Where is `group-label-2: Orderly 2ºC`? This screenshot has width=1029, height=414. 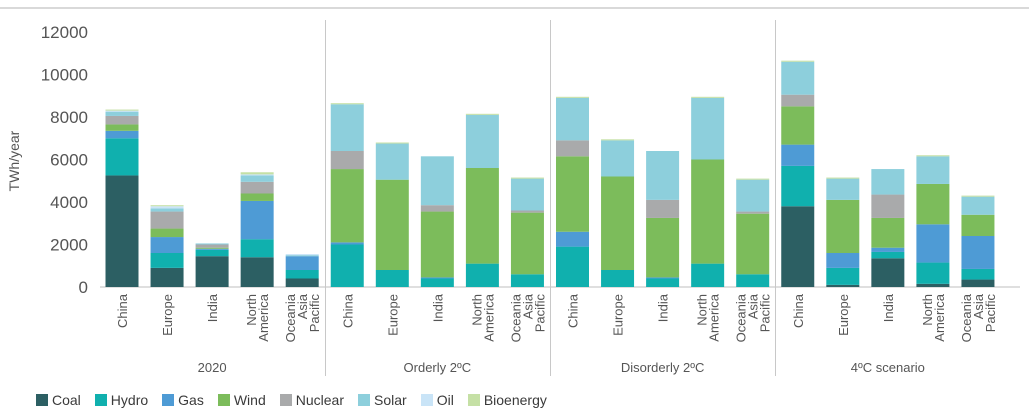
group-label-2: Orderly 2ºC is located at coordinates (438, 367).